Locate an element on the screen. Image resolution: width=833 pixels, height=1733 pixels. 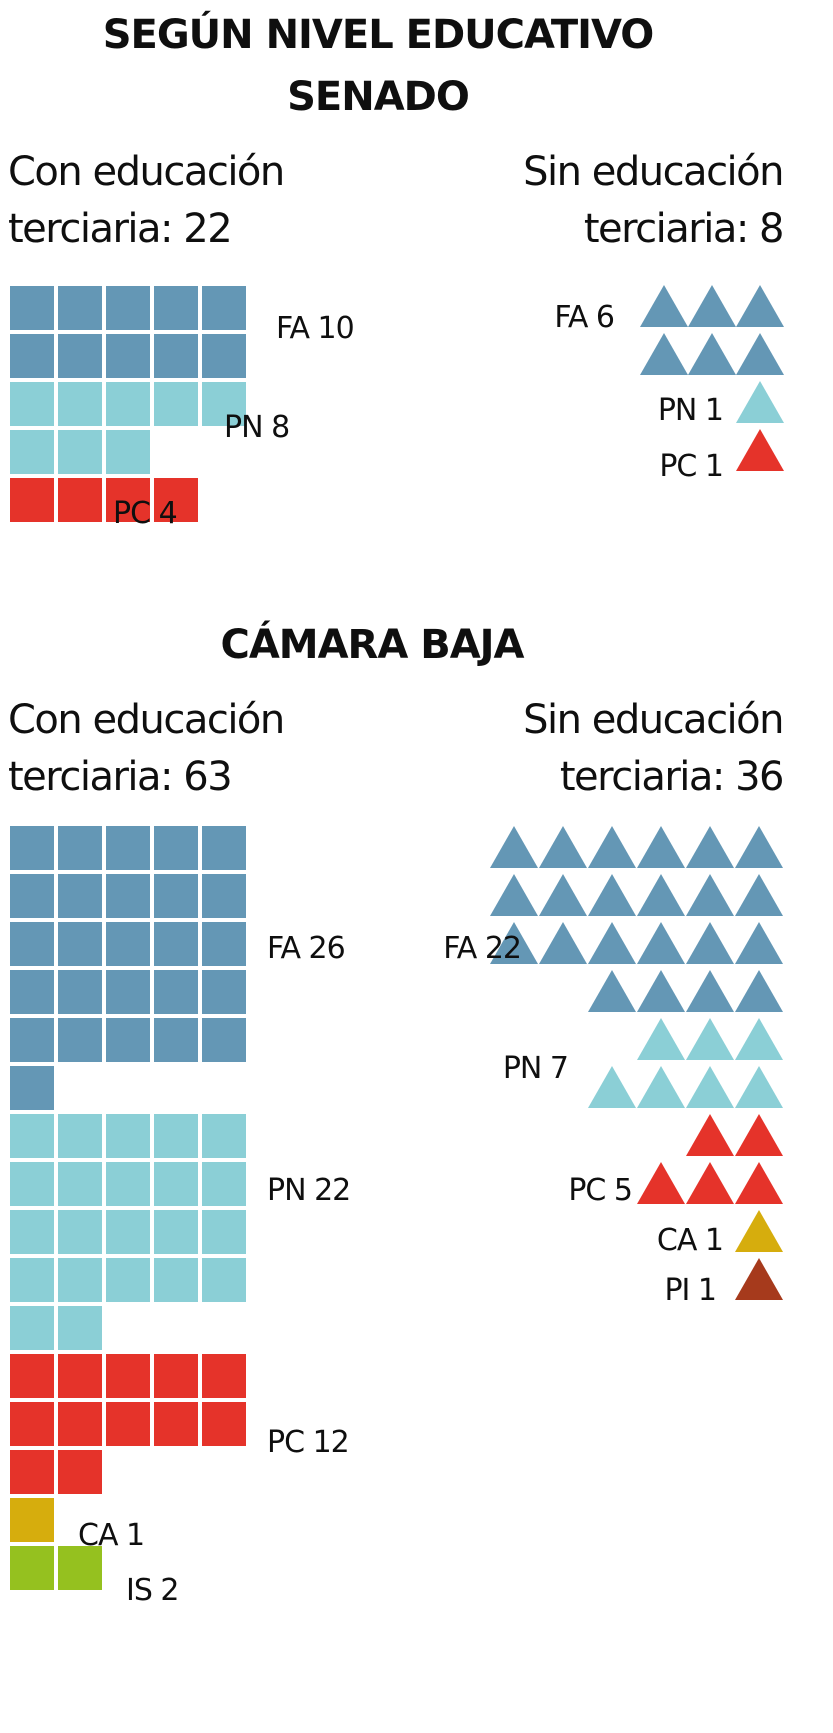
label-senado-sin-pc: PC 1 is located at coordinates (691, 466).